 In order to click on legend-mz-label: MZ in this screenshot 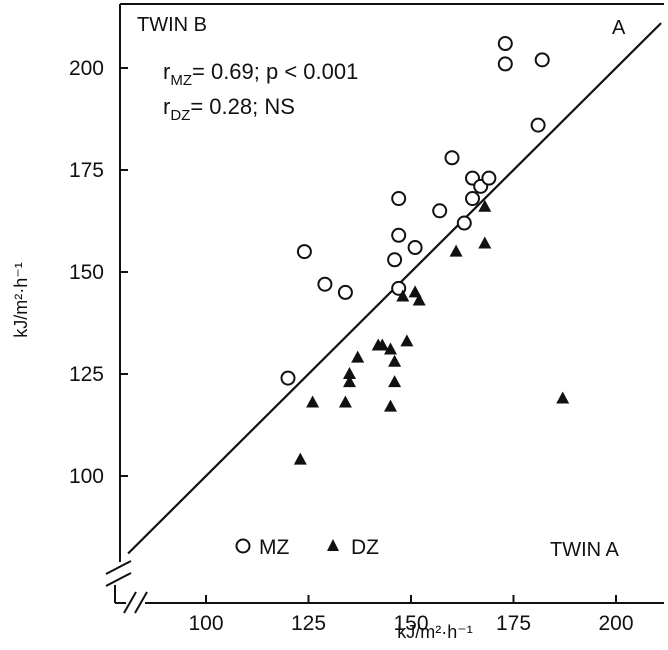, I will do `click(274, 547)`.